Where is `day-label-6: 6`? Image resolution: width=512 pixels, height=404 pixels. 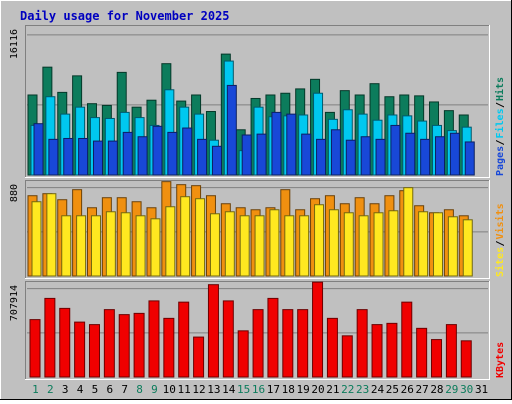
day-label-6: 6 is located at coordinates (109, 389).